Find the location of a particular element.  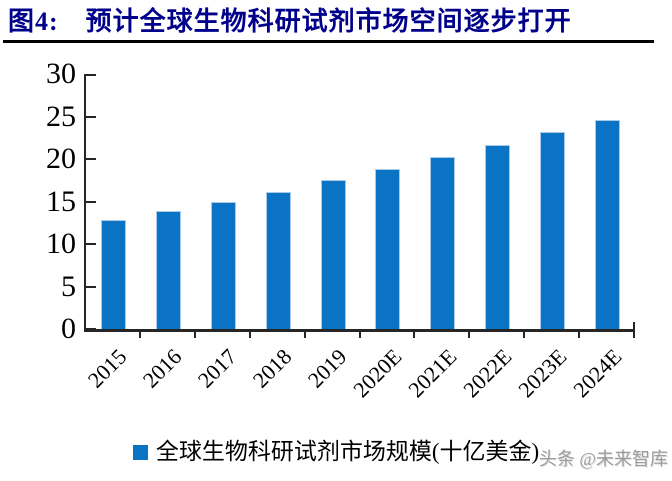

x-axis-end-tick is located at coordinates (634, 325).